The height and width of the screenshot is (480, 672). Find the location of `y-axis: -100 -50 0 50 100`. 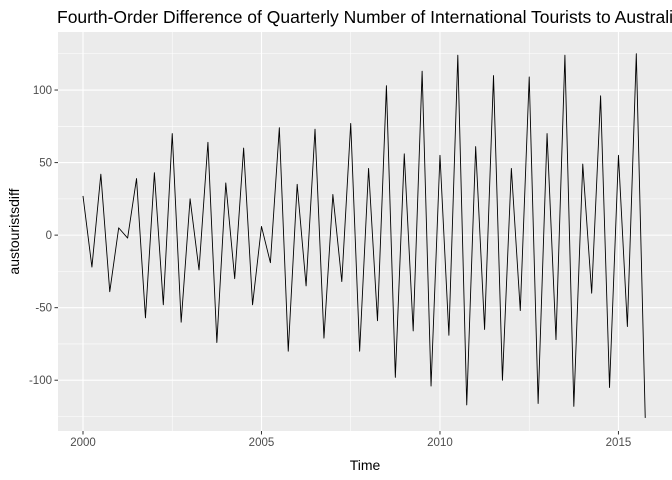

y-axis: -100 -50 0 50 100 is located at coordinates (43, 236).